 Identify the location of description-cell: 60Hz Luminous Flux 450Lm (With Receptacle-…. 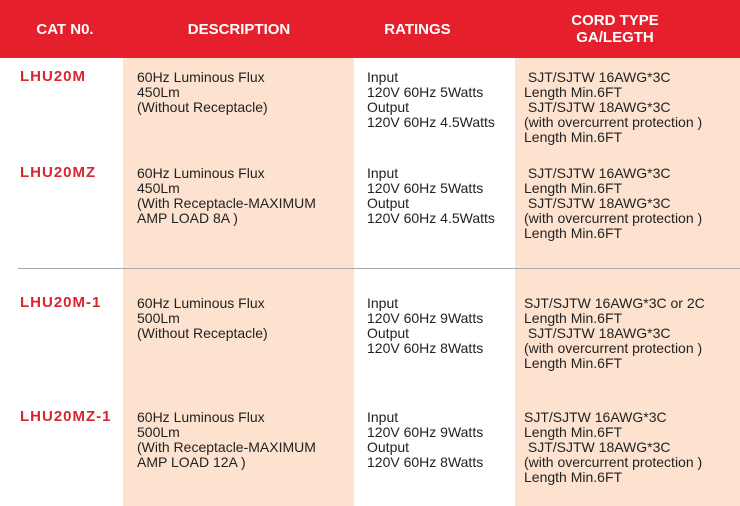
(226, 196).